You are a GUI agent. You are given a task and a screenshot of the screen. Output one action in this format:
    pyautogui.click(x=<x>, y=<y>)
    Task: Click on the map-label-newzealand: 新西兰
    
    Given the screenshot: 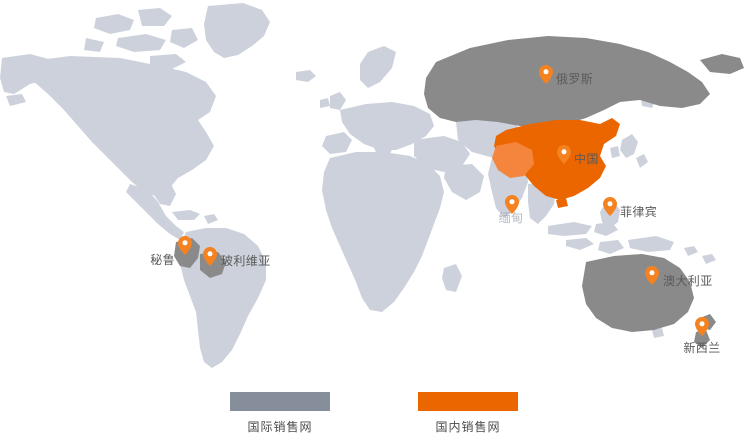 What is the action you would take?
    pyautogui.click(x=702, y=348)
    